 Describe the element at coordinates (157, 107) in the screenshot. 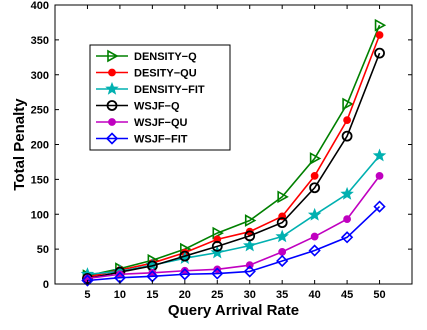

I see `legend-label: WSJF−Q` at that location.